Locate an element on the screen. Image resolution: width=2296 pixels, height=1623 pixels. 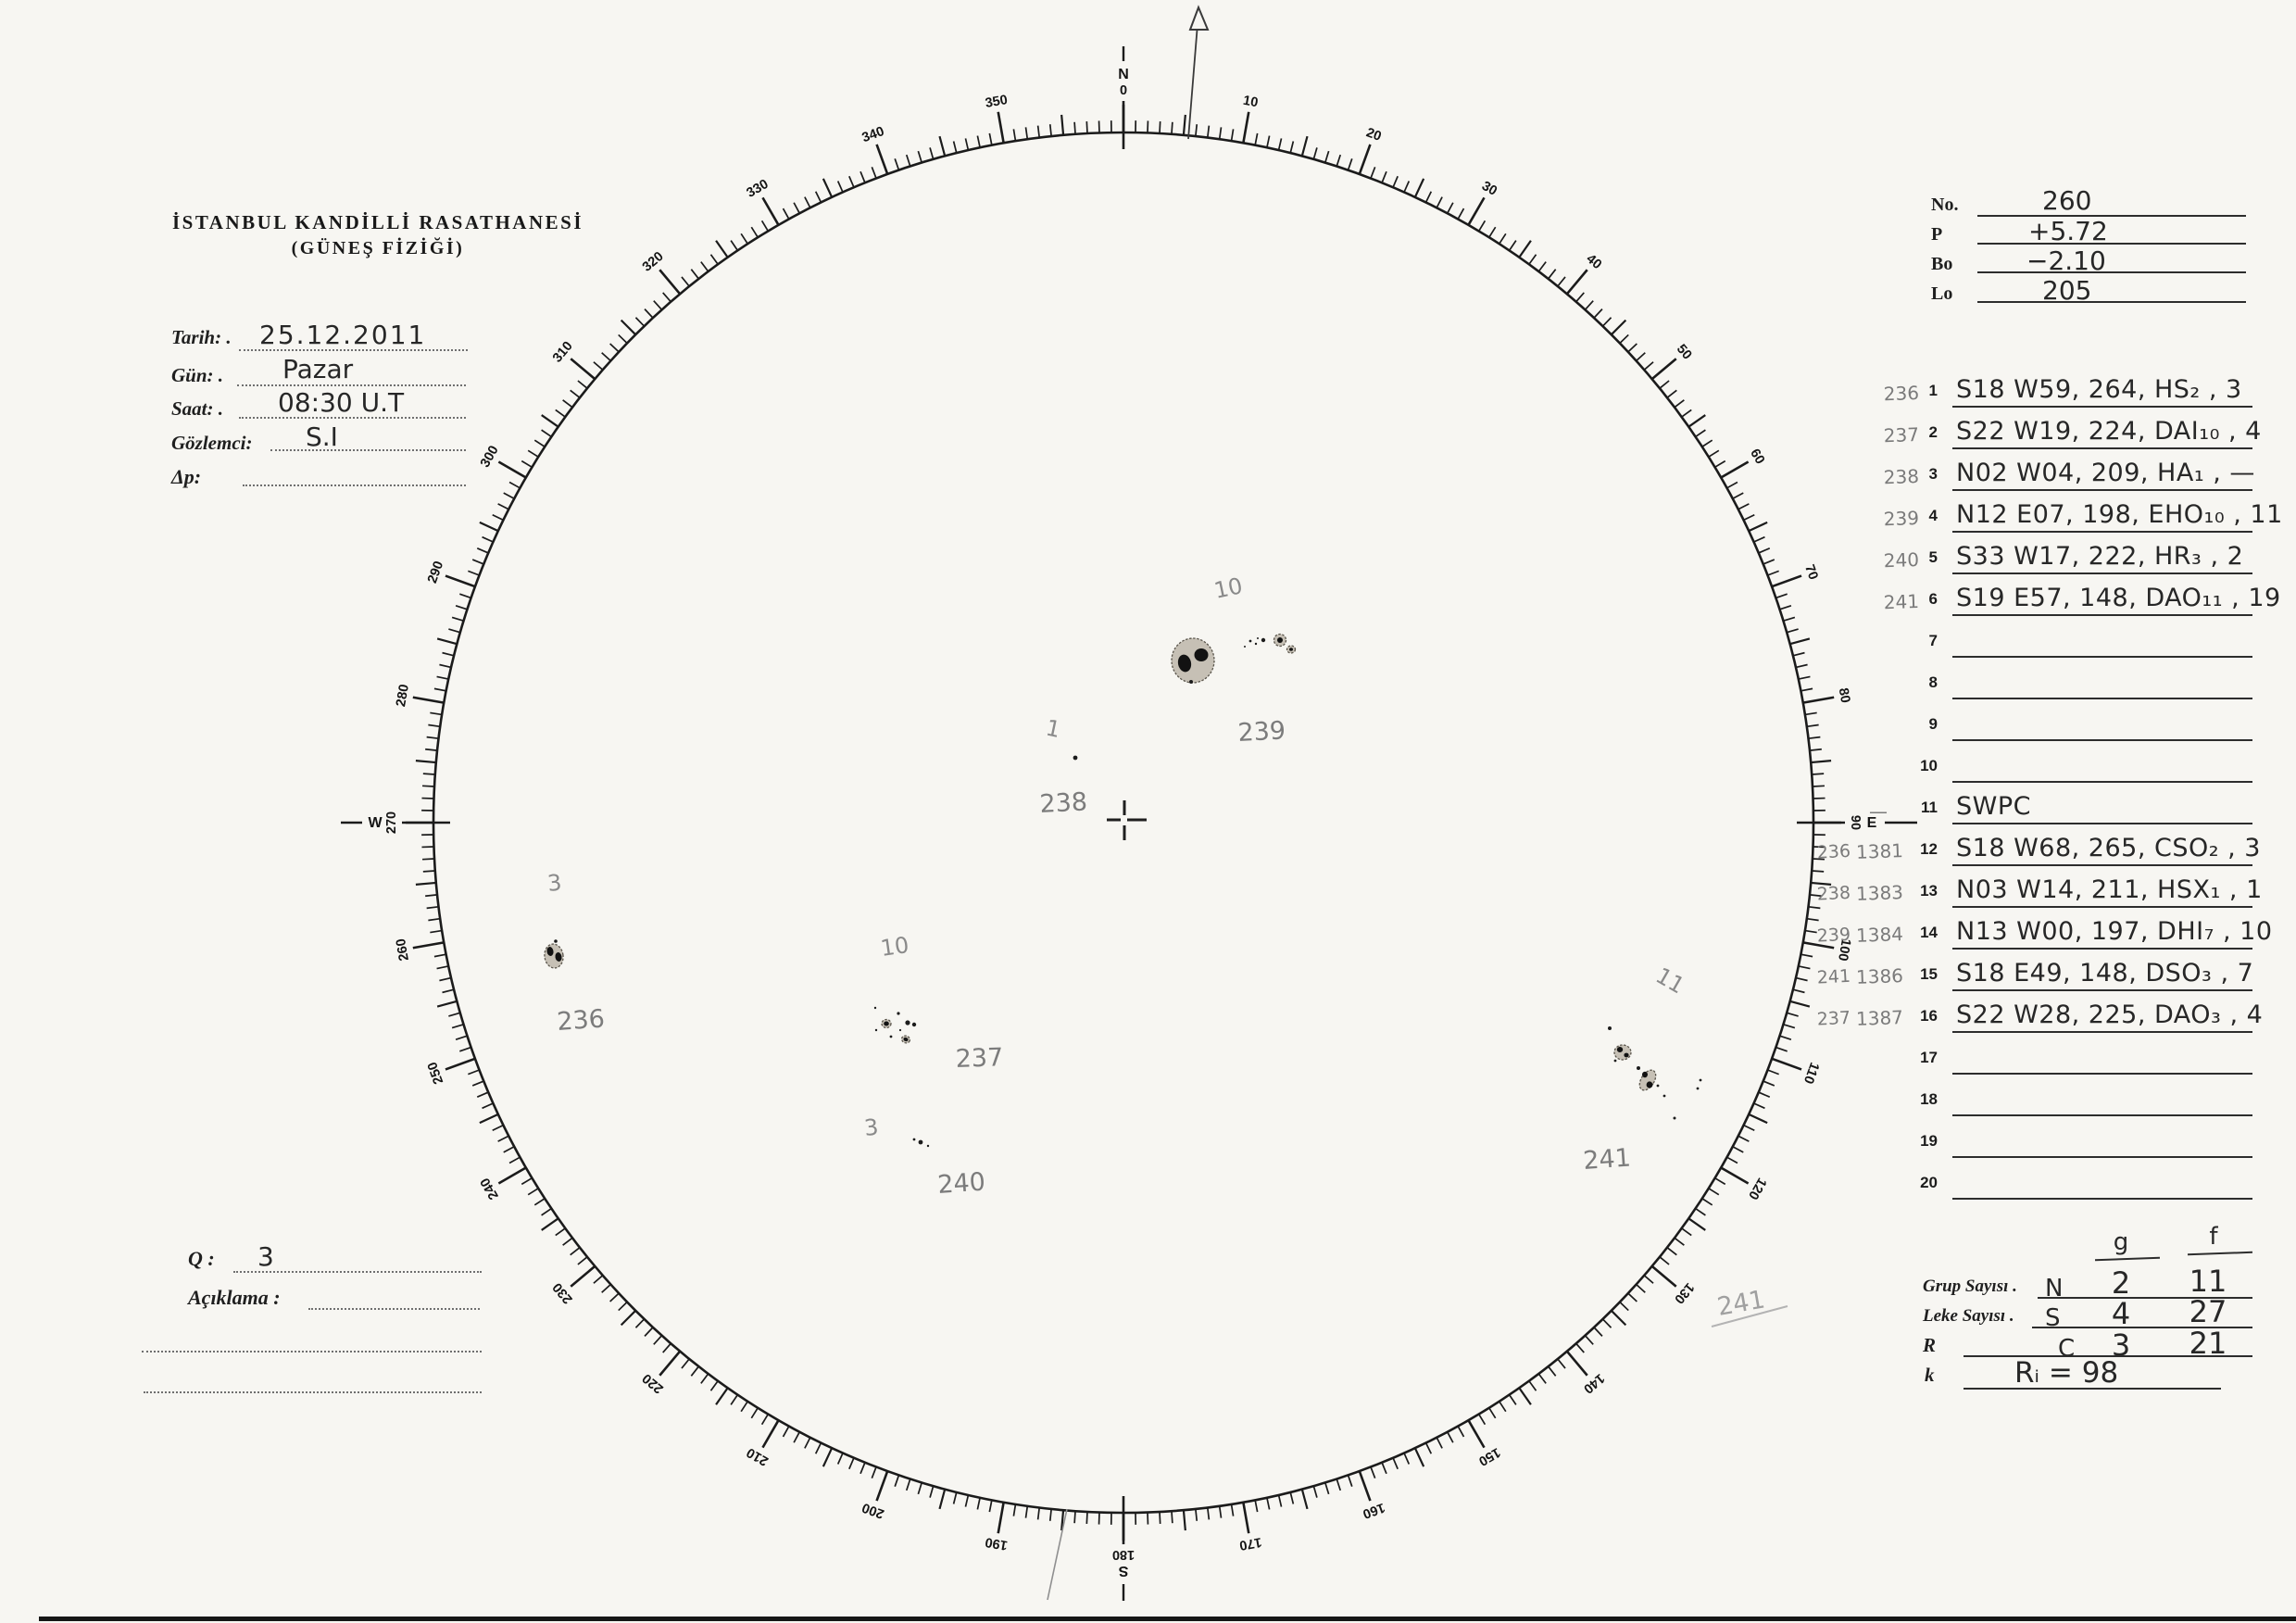
entry-row-number: 11 is located at coordinates (1929, 807).